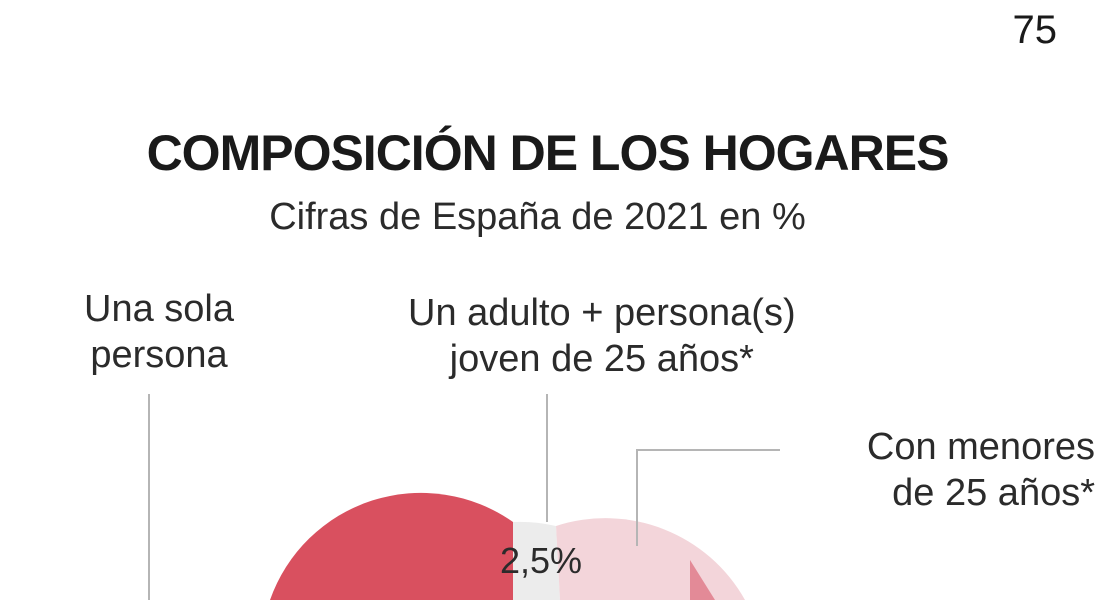 This screenshot has height=600, width=1095. I want to click on chart-title: COMPOSICIÓN DE LOS HOGARES, so click(548, 153).